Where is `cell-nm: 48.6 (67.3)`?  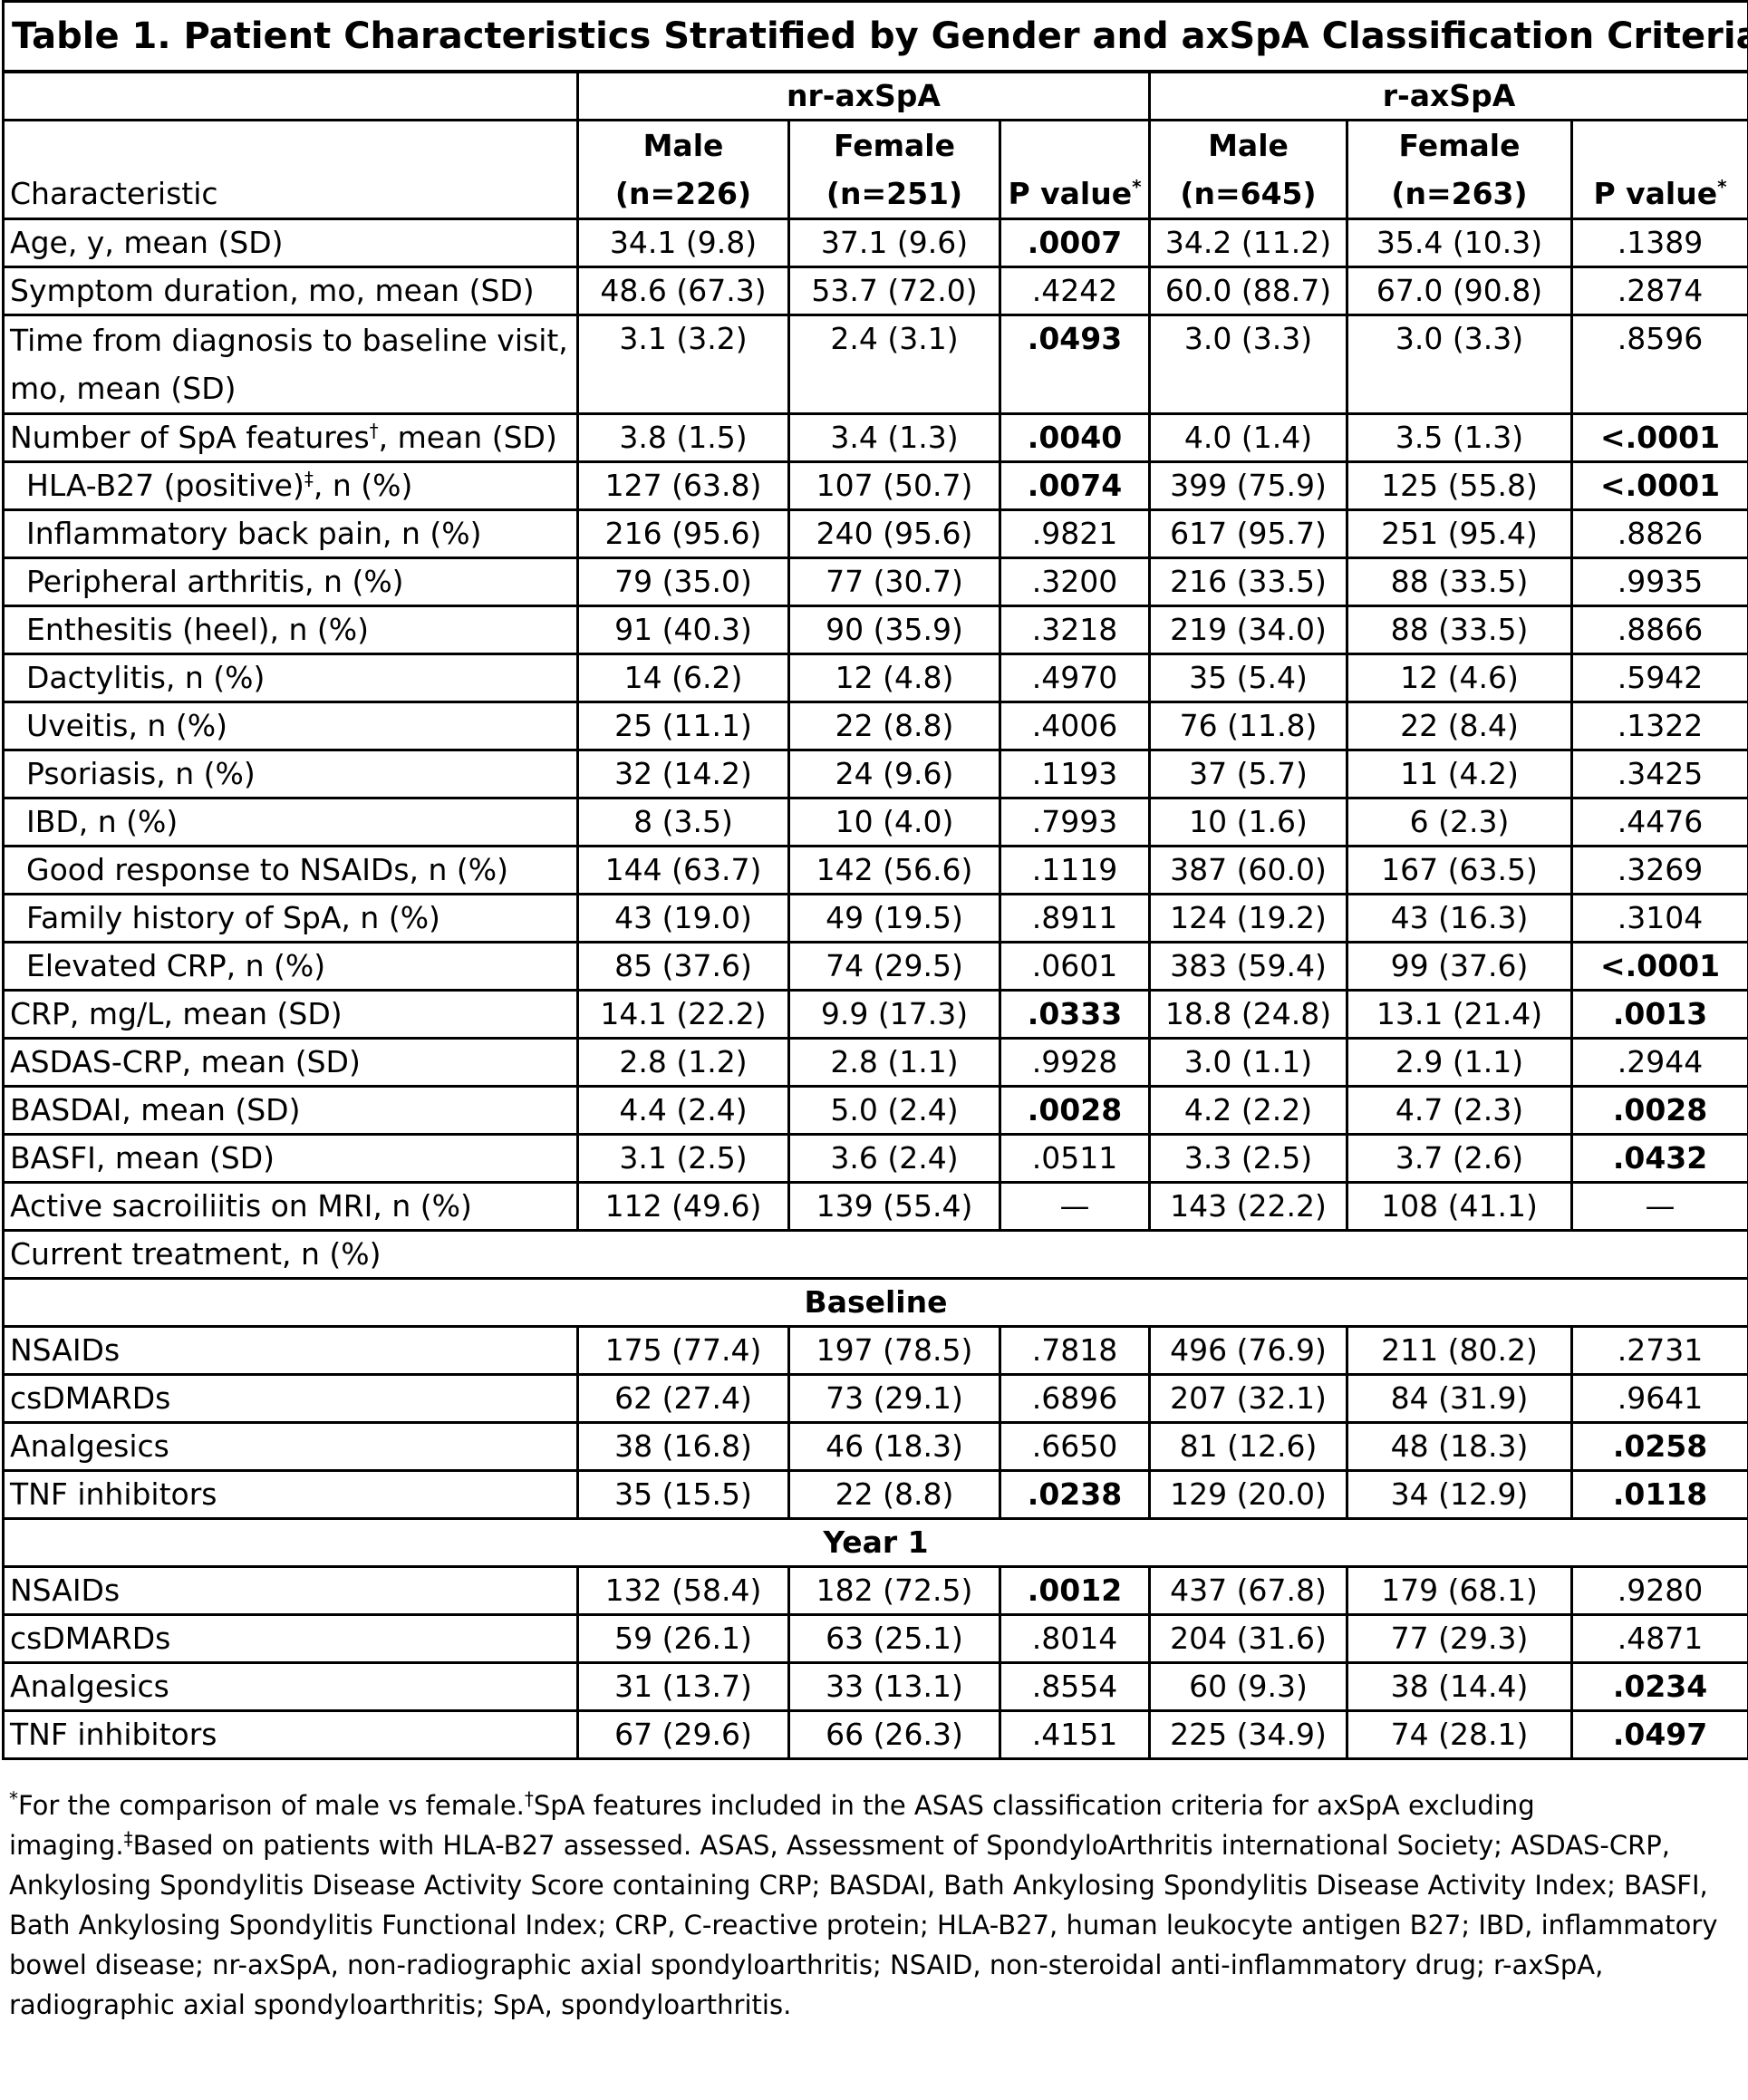
cell-nm: 48.6 (67.3) is located at coordinates (683, 291).